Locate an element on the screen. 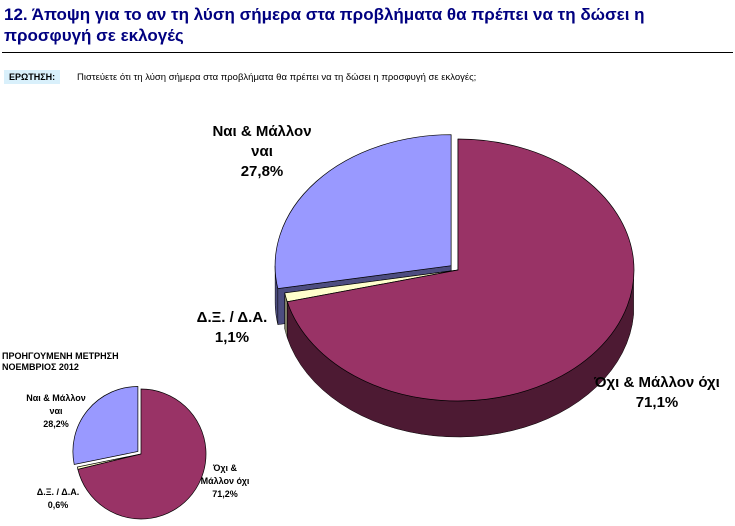 This screenshot has height=526, width=735. slice-label: Δ.Ξ. / Δ.Α. 1,1% is located at coordinates (232, 328).